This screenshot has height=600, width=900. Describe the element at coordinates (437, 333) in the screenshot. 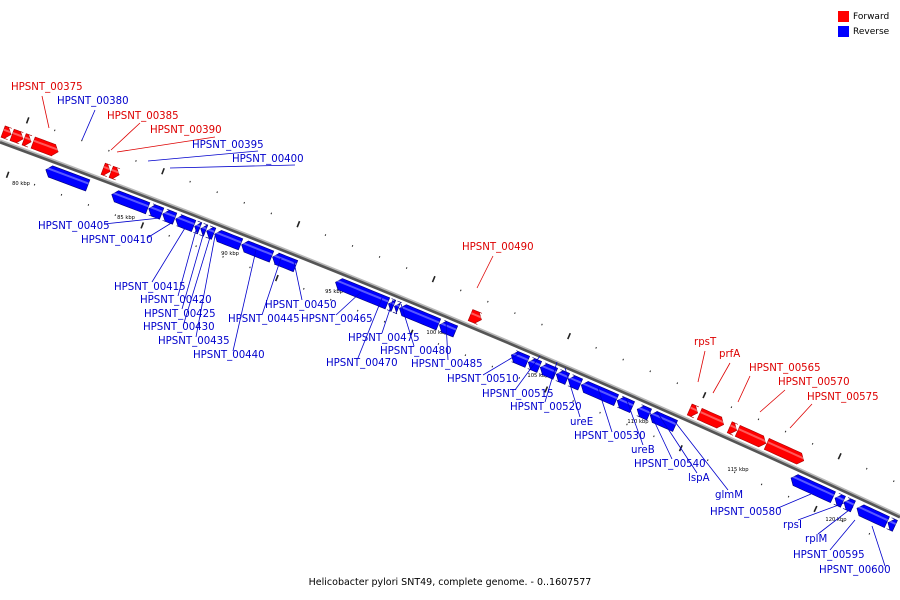

I see `kbp-label: 100 kbp` at that location.